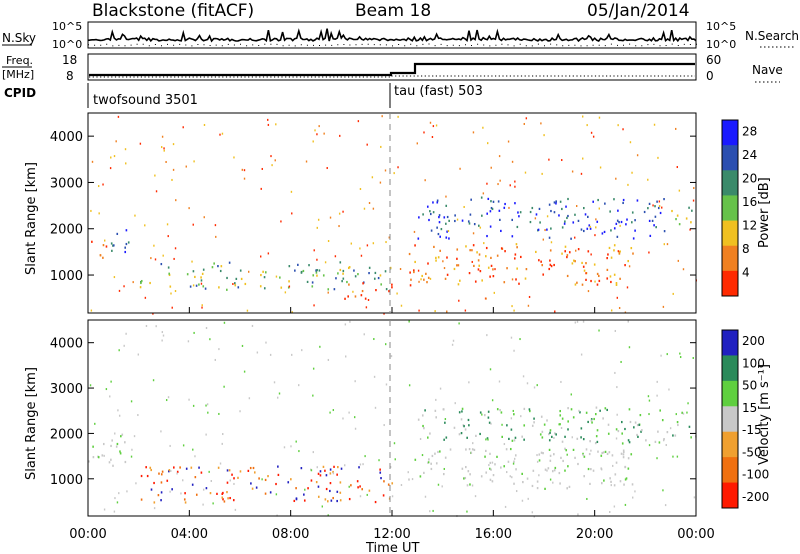 The image size is (800, 554). I want to click on colorbar-tick-label: 12, so click(749, 226).